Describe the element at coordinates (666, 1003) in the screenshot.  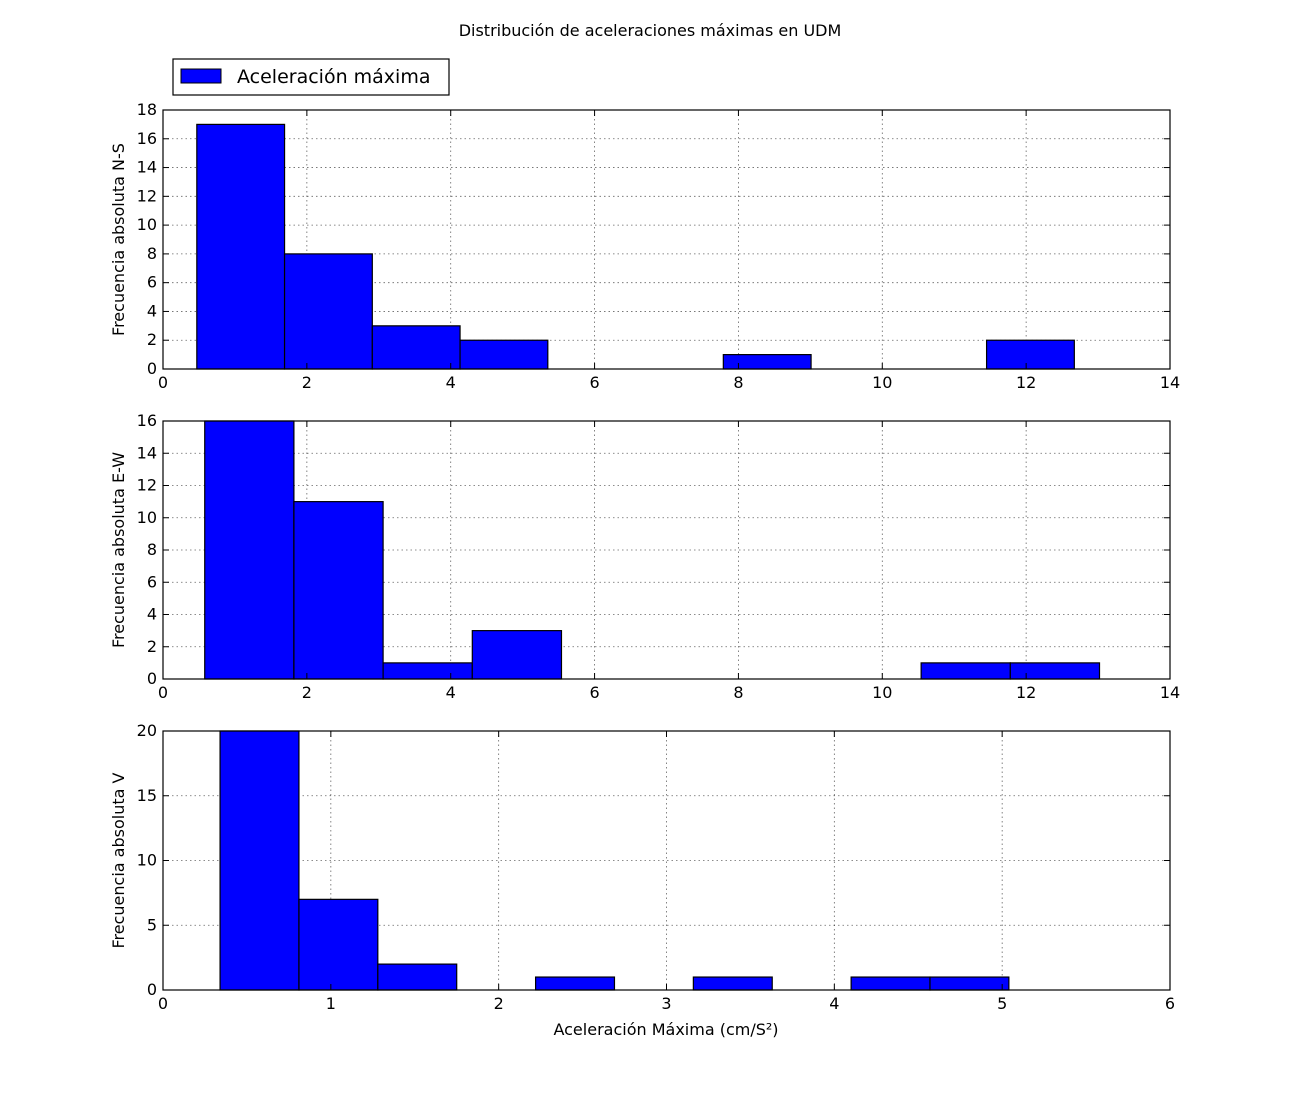
I see `x-tick-label: 3` at that location.